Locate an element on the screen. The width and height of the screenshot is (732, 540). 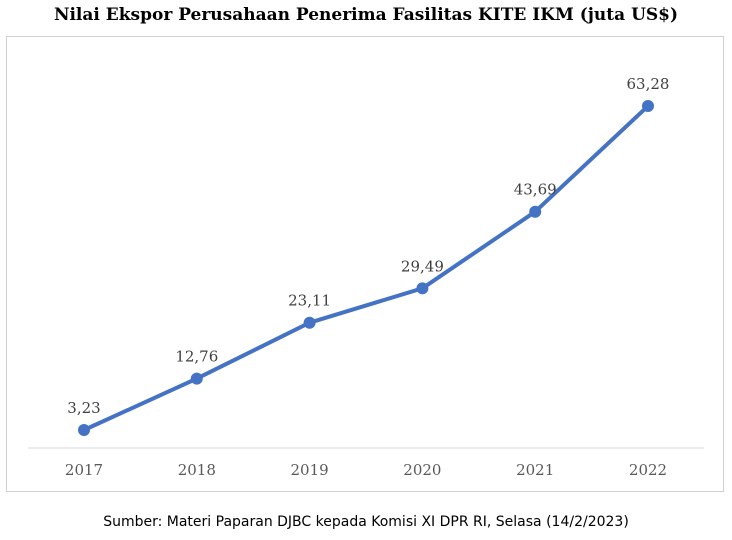
x-axis-ticks: 2017 2018 2019 2020 2021 2022 is located at coordinates (366, 470).